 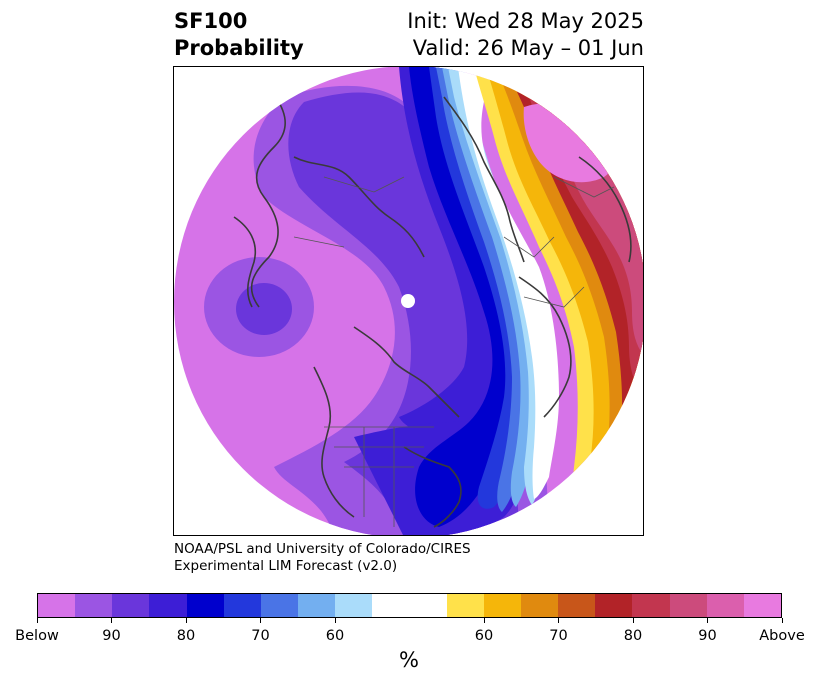 I want to click on below-anomaly-inner, so click(x=264, y=309).